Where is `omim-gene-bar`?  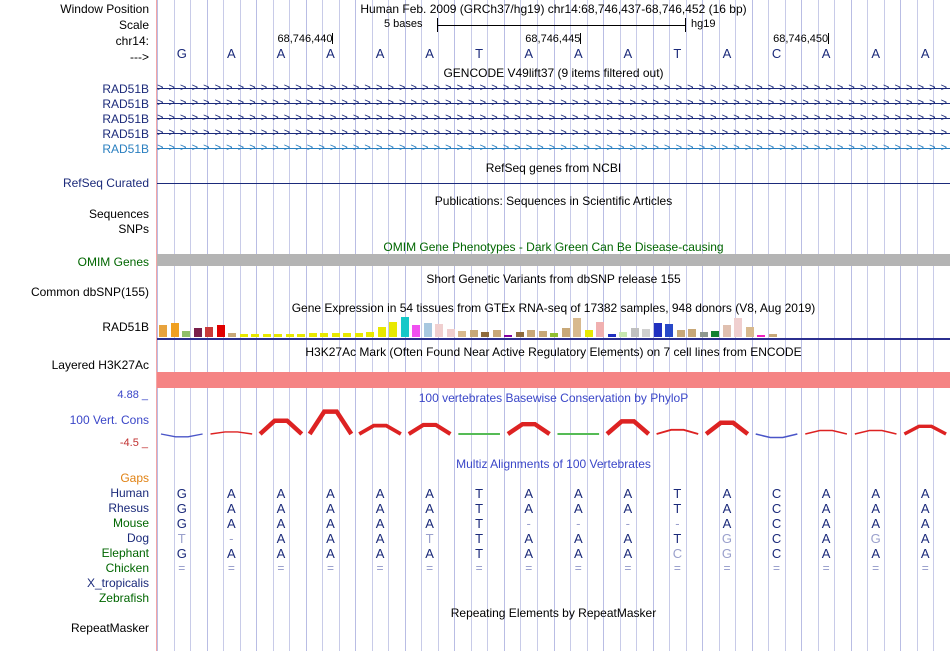 omim-gene-bar is located at coordinates (553, 260).